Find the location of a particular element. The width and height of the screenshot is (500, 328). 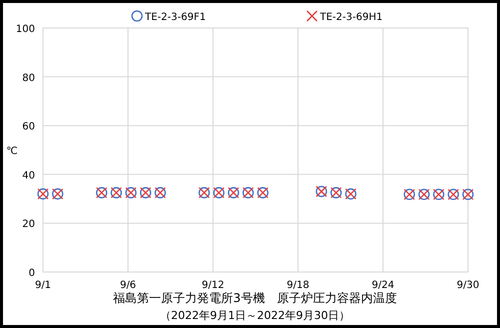

legend-label: TE-2-3-69F1 is located at coordinates (175, 17).